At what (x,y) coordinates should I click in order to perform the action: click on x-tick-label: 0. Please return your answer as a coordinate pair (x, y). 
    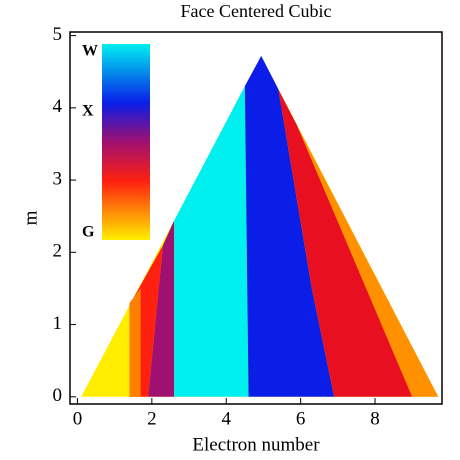
    Looking at the image, I should click on (78, 418).